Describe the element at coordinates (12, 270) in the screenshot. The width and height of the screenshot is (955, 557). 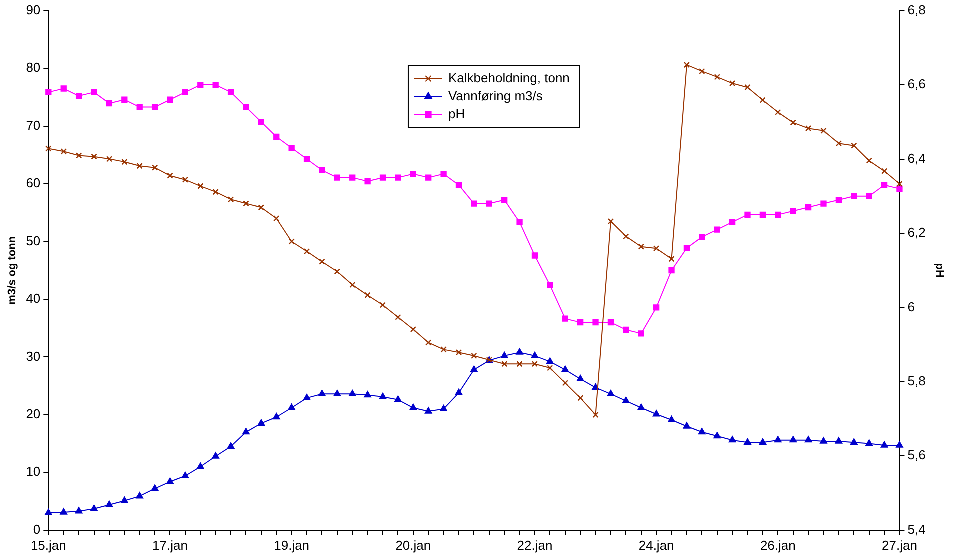
I see `y-axis-title: m3/s og tonn` at that location.